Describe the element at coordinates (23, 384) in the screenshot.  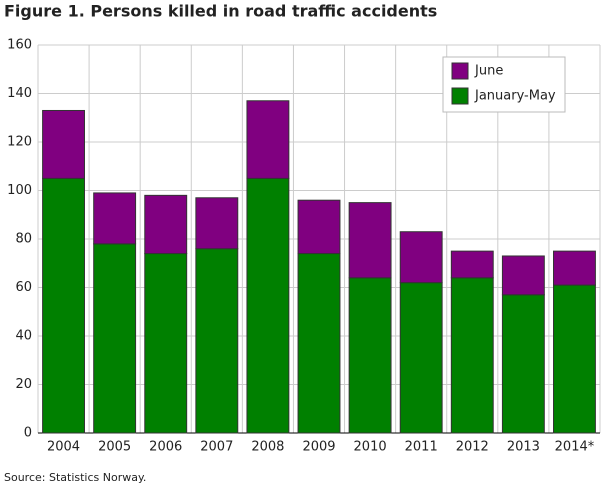
I see `y-tick-label: 20` at that location.